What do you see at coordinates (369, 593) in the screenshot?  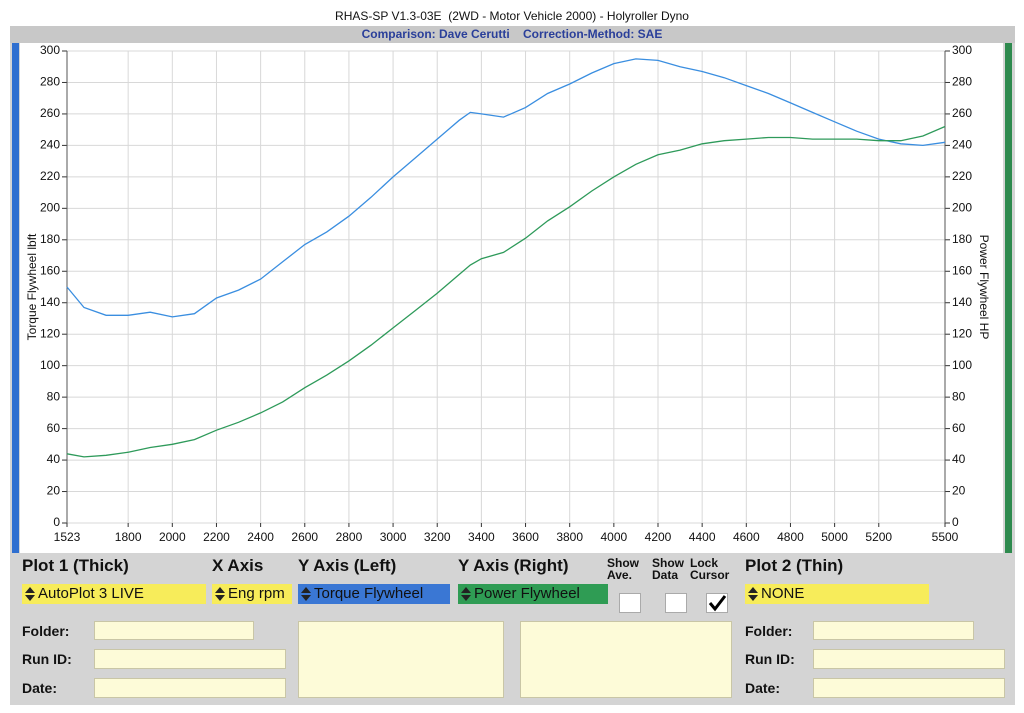 I see `y-left-value: Torque Flywheel` at bounding box center [369, 593].